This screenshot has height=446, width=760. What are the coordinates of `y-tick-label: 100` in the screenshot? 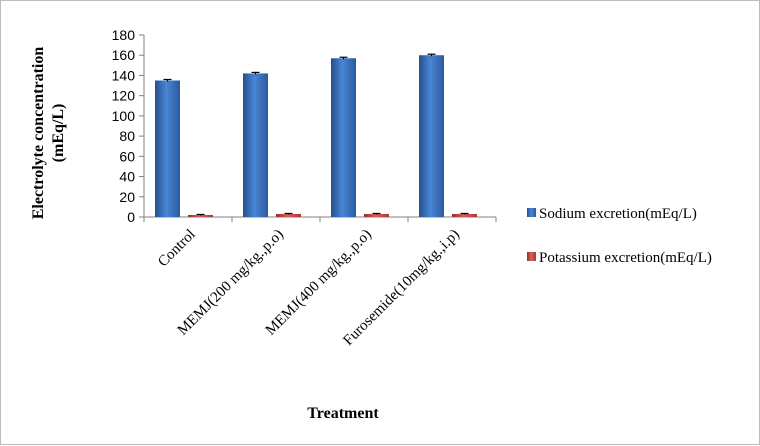 It's located at (124, 116).